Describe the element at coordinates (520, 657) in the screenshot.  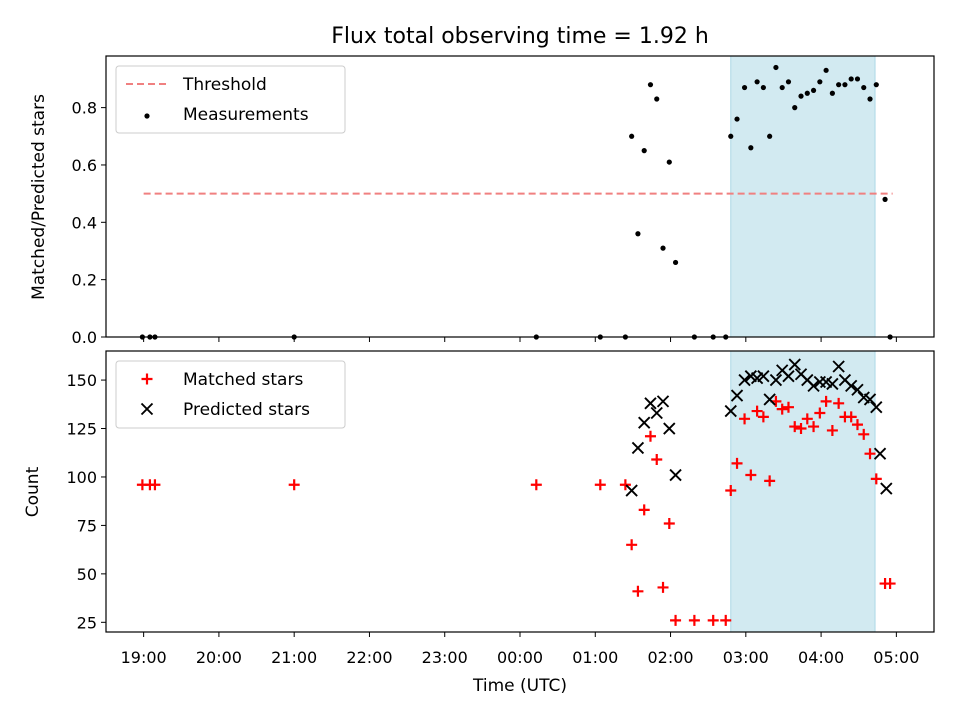
I see `x-tick-label: 00:00` at that location.